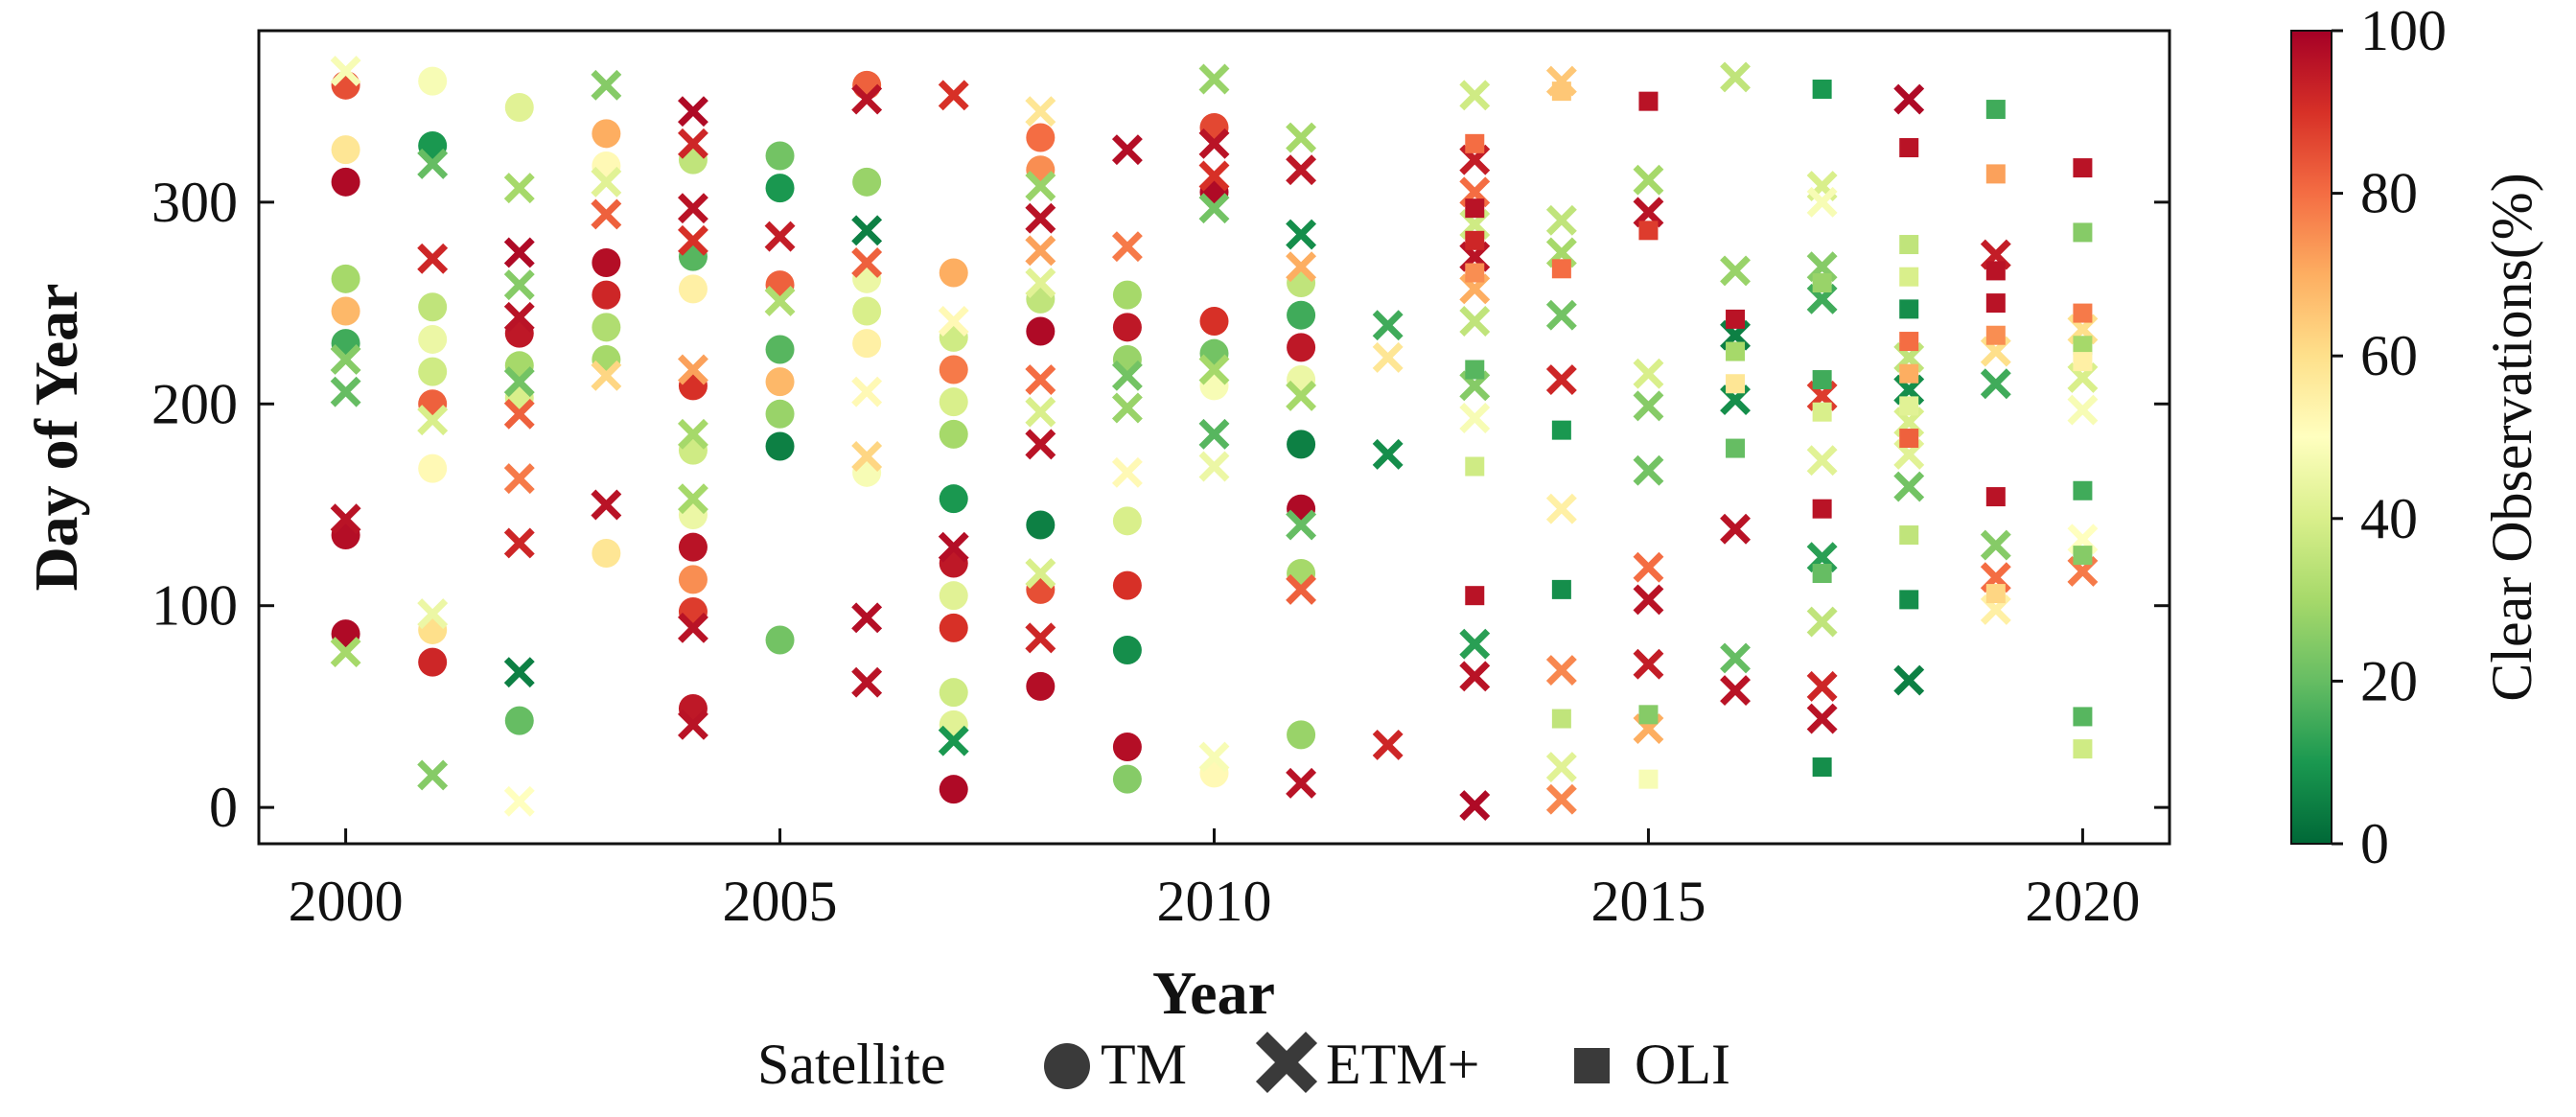 The height and width of the screenshot is (1117, 2576). I want to click on legend-square-marker-icon, so click(1592, 1065).